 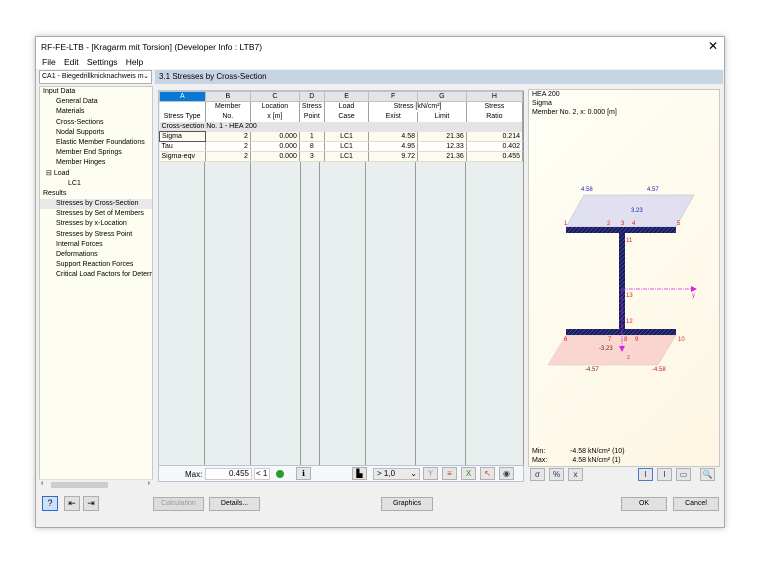 I want to click on cell: 4.58, so click(x=393, y=136).